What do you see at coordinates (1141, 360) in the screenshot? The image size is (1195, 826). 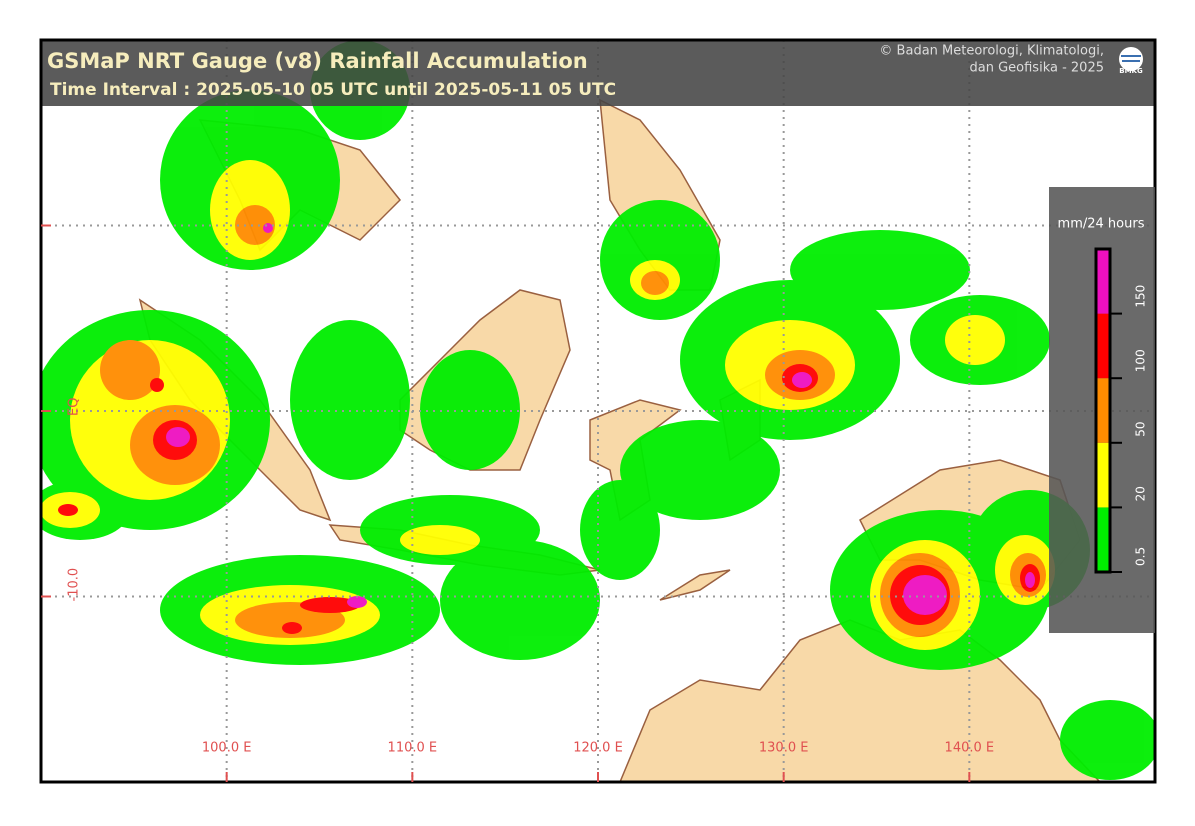 I see `legend-tick-label: 100` at bounding box center [1141, 360].